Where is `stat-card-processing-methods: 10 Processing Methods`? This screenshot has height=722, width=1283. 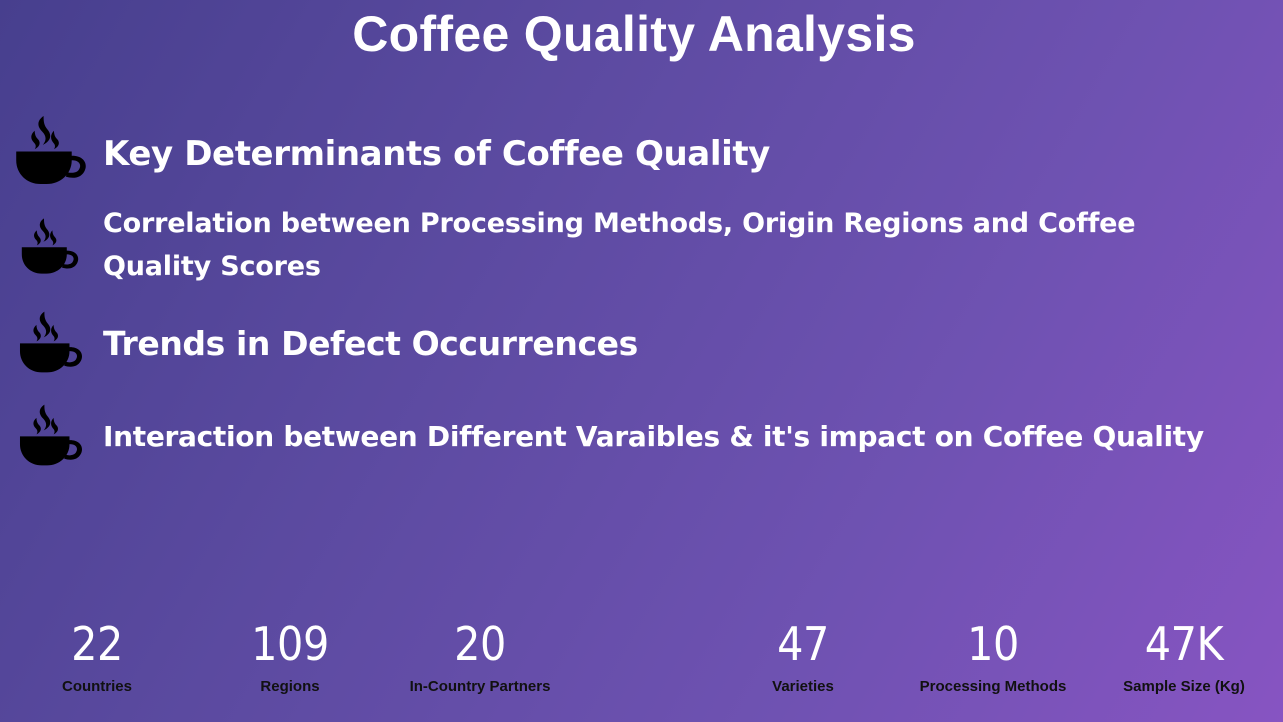
stat-card-processing-methods: 10 Processing Methods is located at coordinates (993, 654).